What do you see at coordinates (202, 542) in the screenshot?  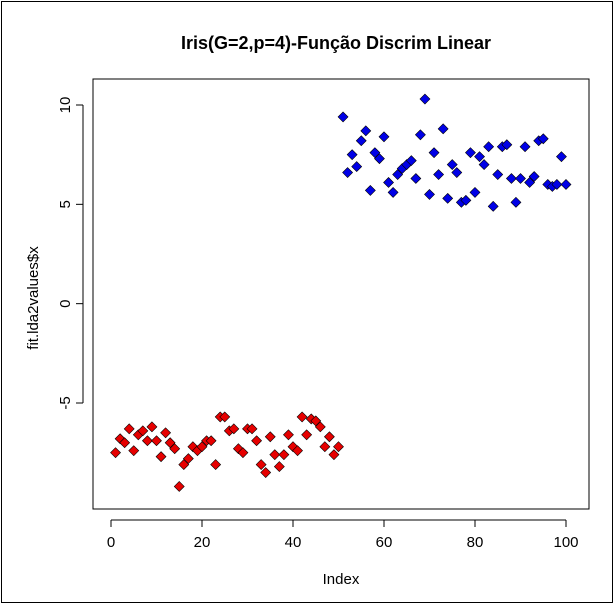 I see `x-tick-label: 20` at bounding box center [202, 542].